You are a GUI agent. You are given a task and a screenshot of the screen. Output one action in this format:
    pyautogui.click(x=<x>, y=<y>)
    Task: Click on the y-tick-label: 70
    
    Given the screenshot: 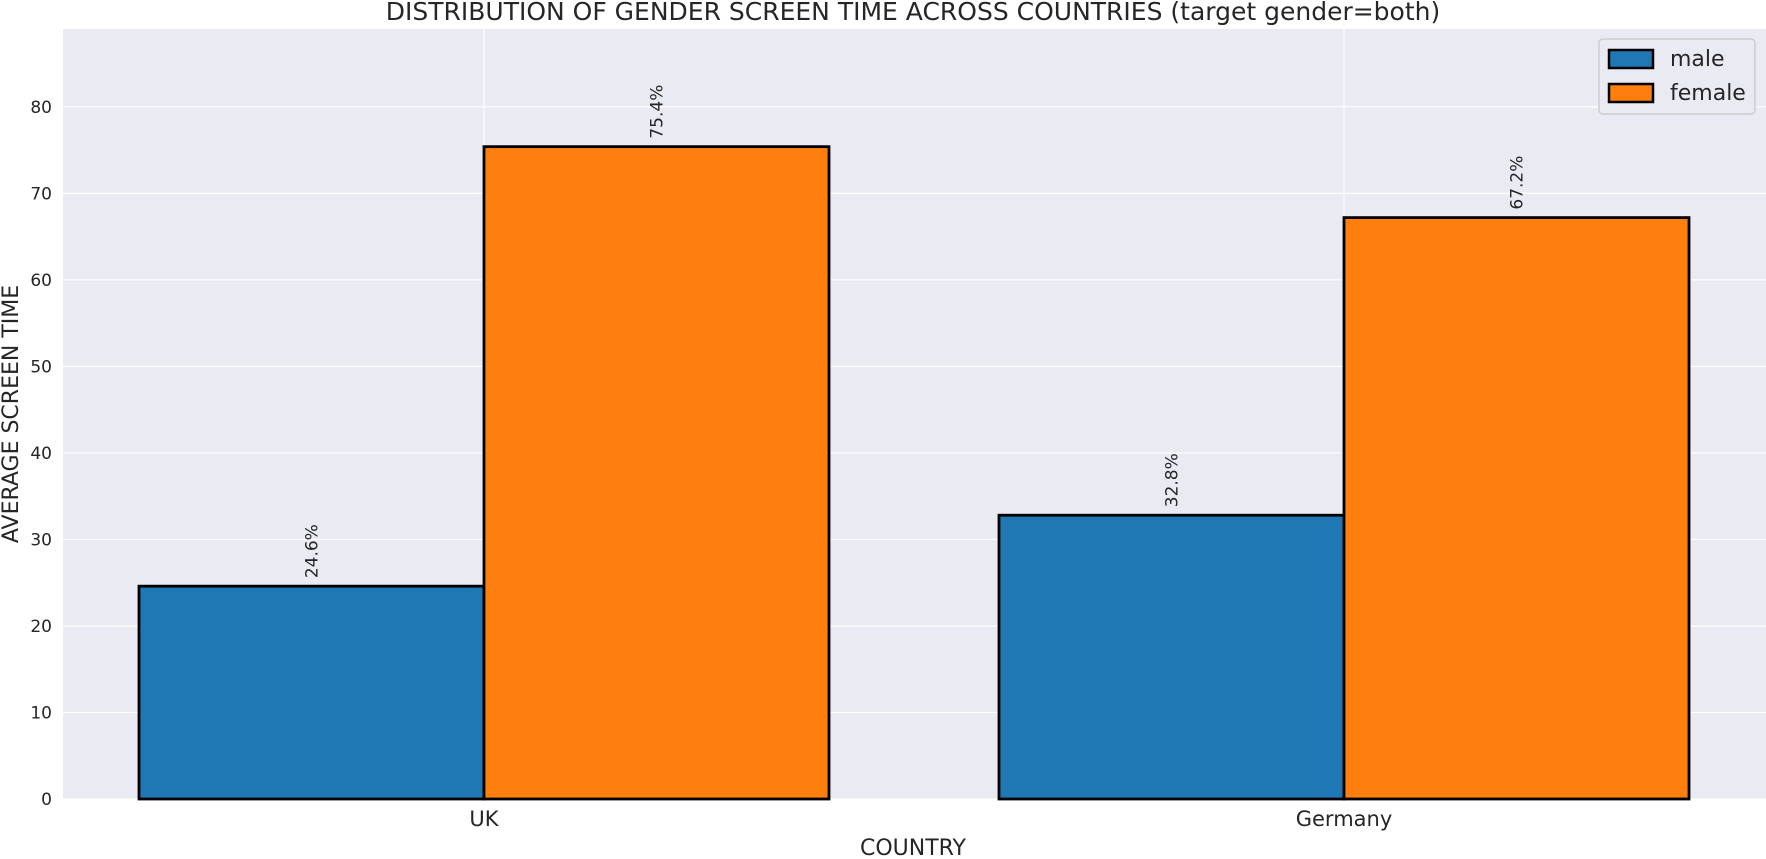 What is the action you would take?
    pyautogui.click(x=41, y=194)
    